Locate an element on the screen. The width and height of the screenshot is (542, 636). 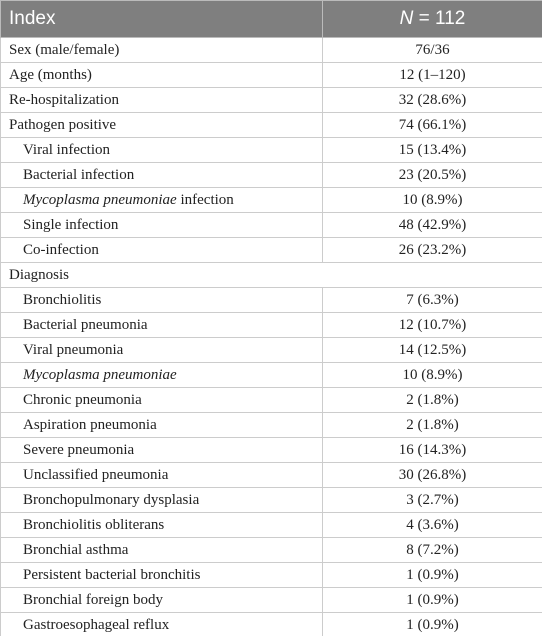
row-label: Viral infection is located at coordinates (161, 150).